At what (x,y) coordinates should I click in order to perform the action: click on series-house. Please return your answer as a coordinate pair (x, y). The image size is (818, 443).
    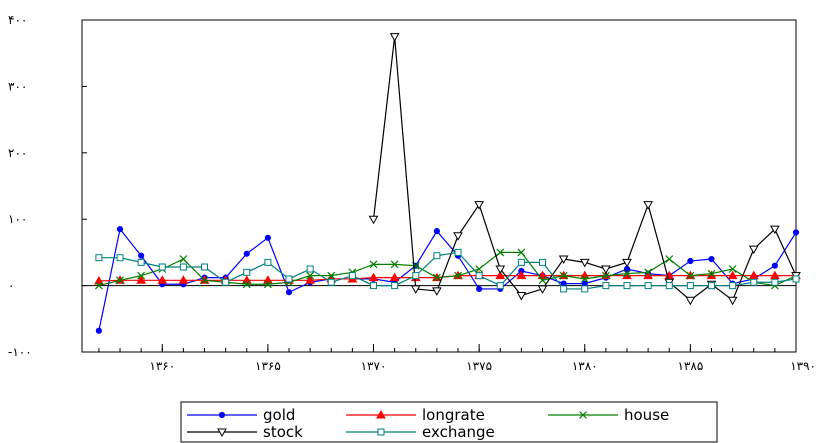
    Looking at the image, I should click on (447, 269).